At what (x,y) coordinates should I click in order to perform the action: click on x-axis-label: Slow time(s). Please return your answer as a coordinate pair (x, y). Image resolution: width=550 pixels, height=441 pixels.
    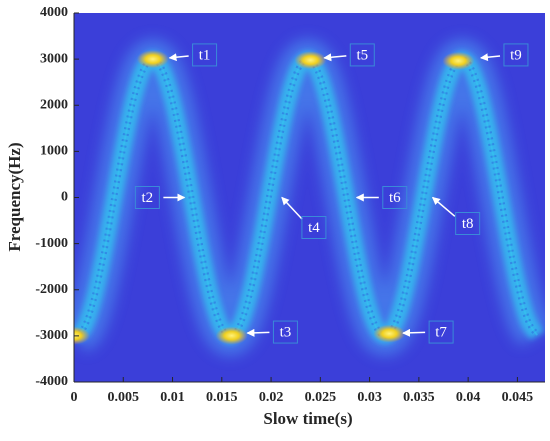
    Looking at the image, I should click on (307, 418).